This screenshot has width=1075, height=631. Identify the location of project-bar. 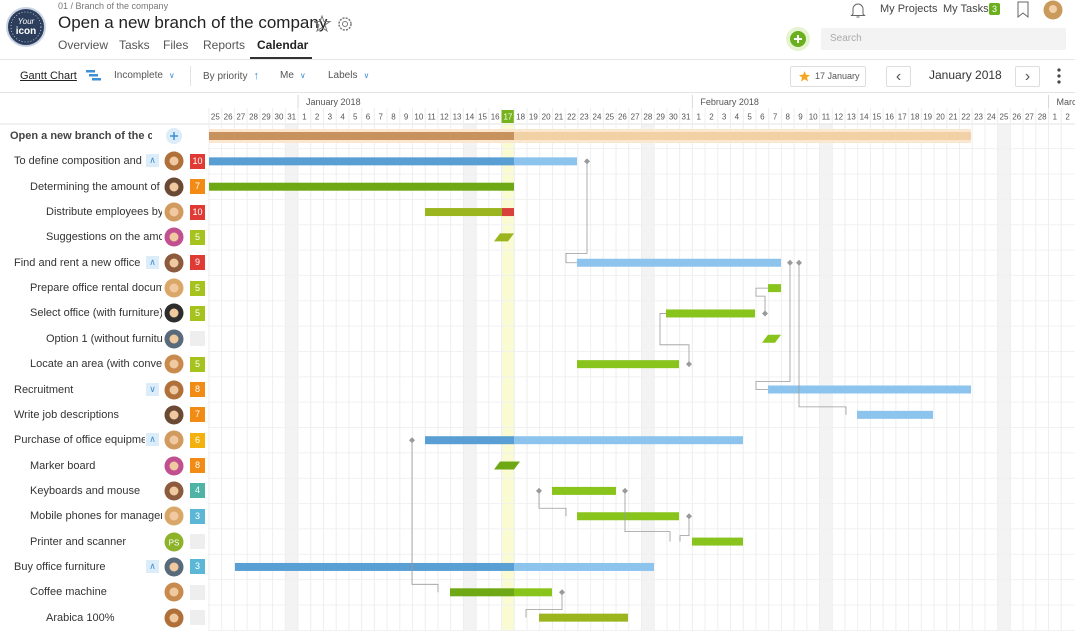
(742, 136).